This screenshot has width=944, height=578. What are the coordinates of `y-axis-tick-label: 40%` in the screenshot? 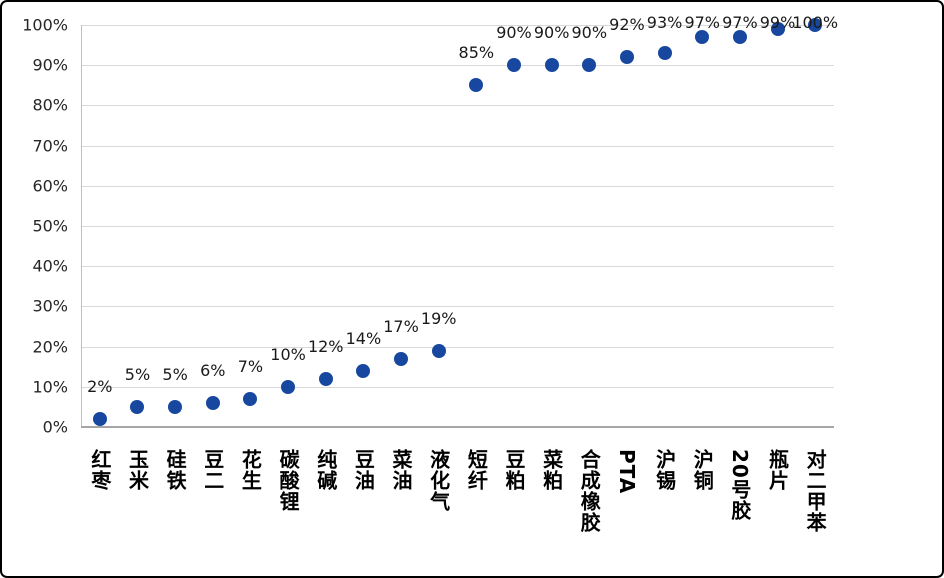 It's located at (50, 266).